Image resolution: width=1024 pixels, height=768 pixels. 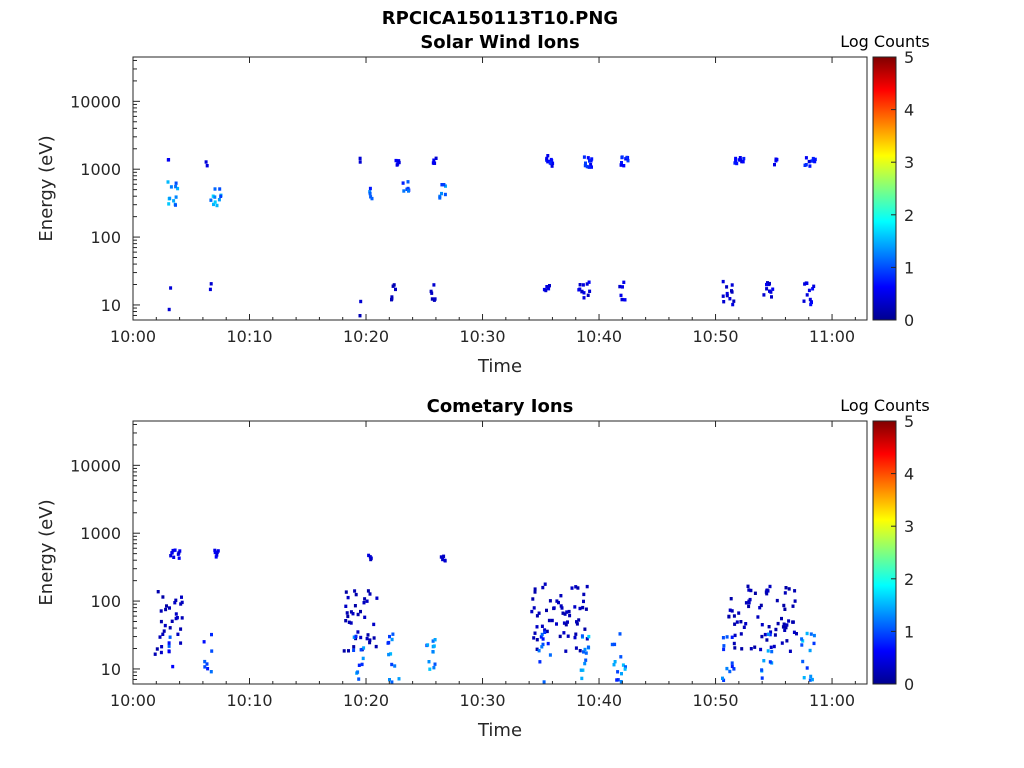 What do you see at coordinates (832, 336) in the screenshot?
I see `x-tick-label: 11:00` at bounding box center [832, 336].